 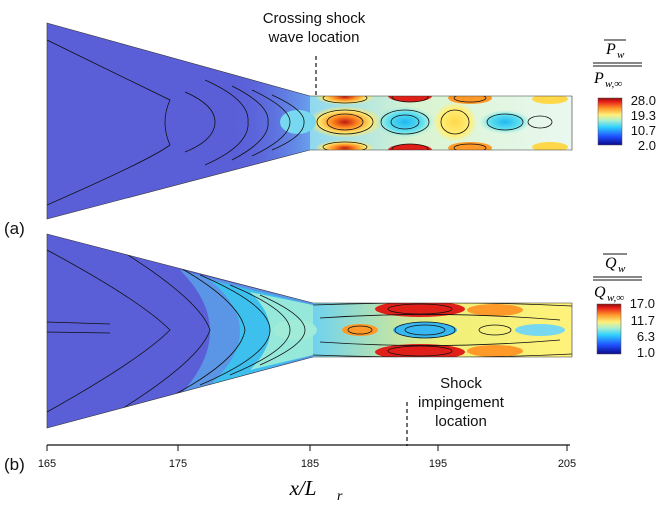 What do you see at coordinates (617, 278) in the screenshot?
I see `colorbar-b-label: Q w Q w,∞` at bounding box center [617, 278].